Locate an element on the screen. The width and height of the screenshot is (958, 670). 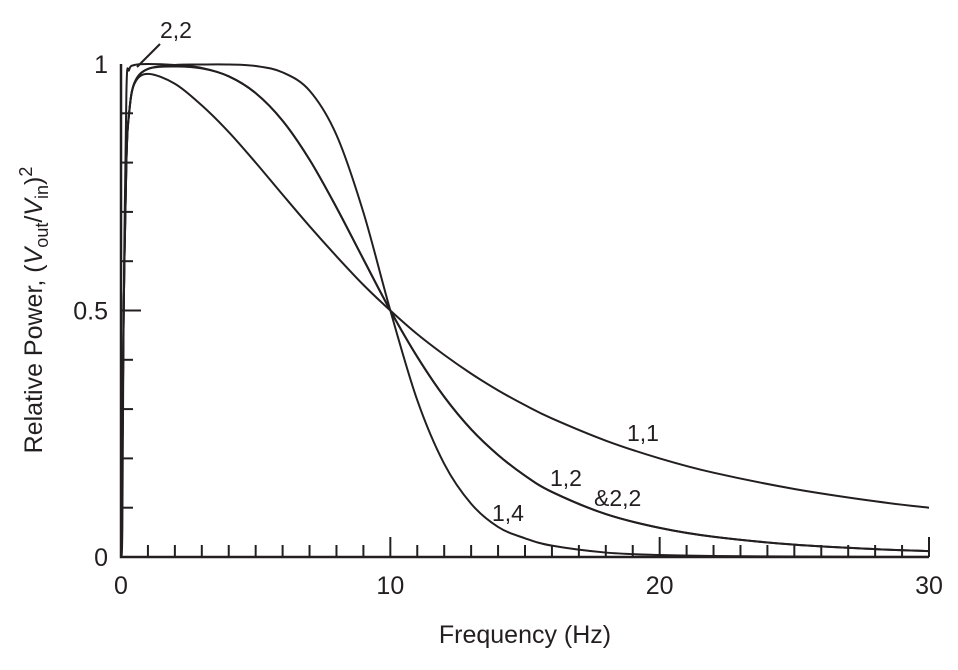
y-title-v2: V is located at coordinates (34, 206).